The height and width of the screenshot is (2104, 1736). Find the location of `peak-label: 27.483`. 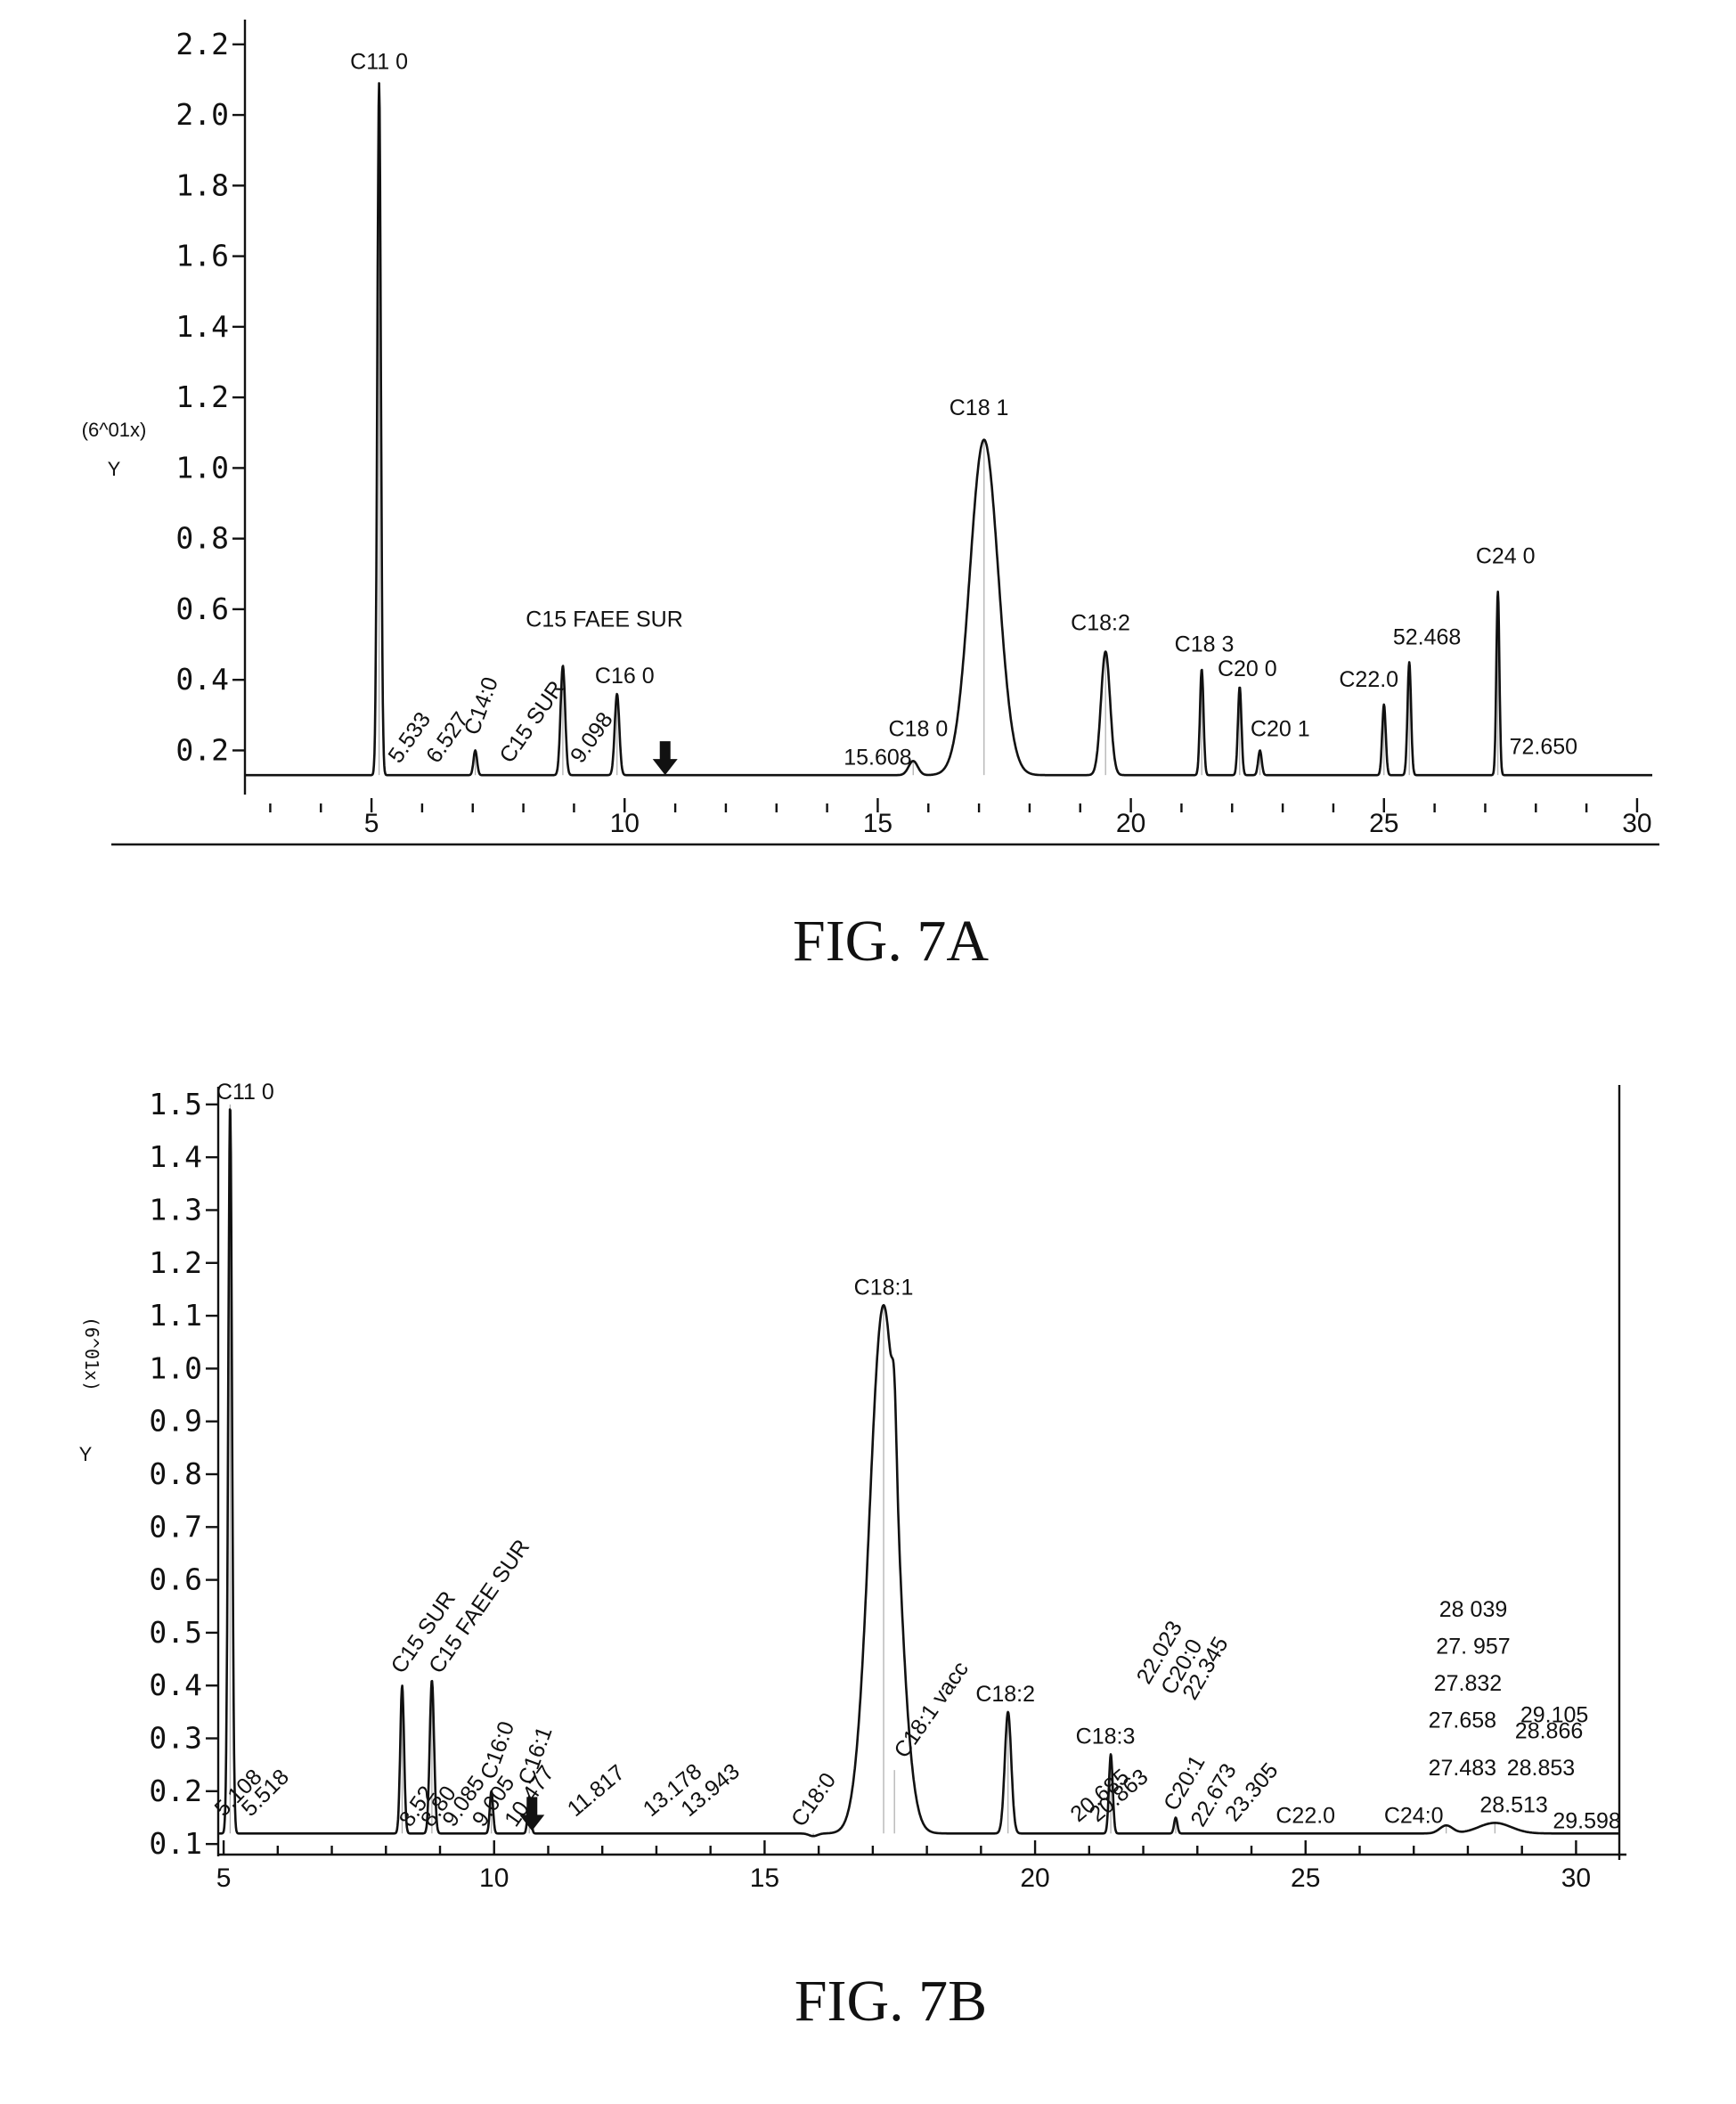

peak-label: 27.483 is located at coordinates (1463, 1769).